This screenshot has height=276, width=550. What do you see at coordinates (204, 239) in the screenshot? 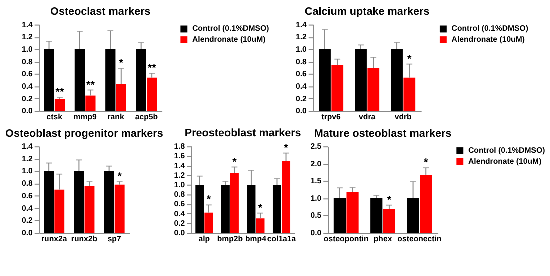
I see `x-tick-label: alp` at bounding box center [204, 239].